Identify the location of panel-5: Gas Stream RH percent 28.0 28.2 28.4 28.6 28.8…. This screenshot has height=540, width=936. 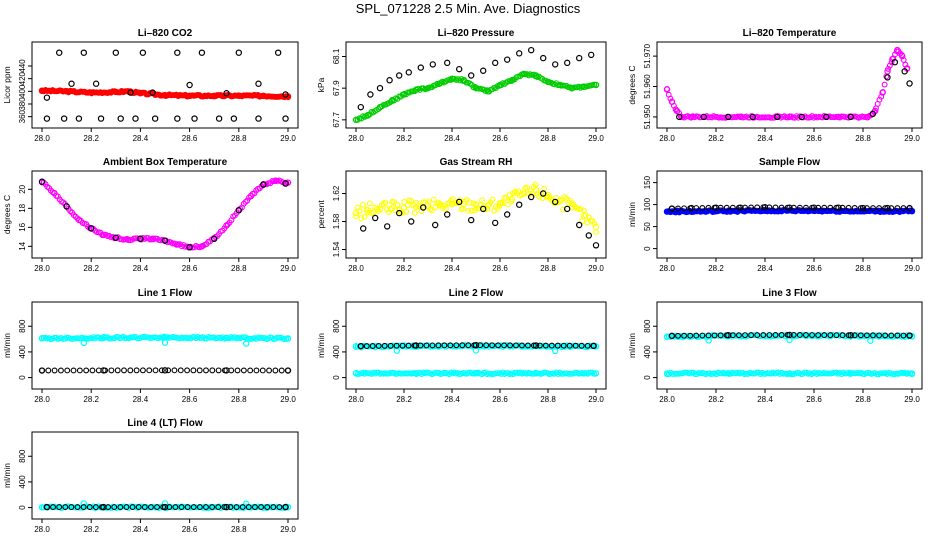
(461, 215).